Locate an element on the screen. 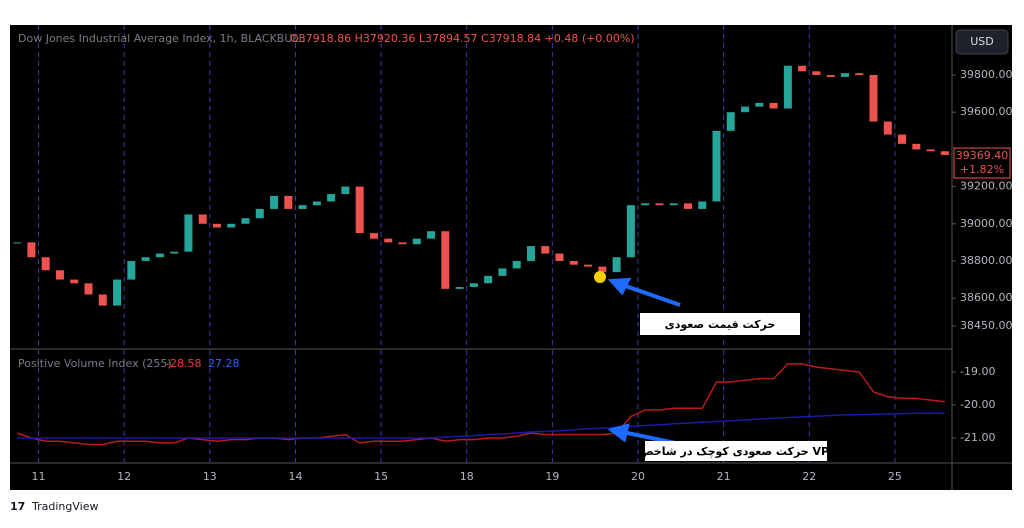 This screenshot has height=528, width=1024. currency-button is located at coordinates (982, 42).